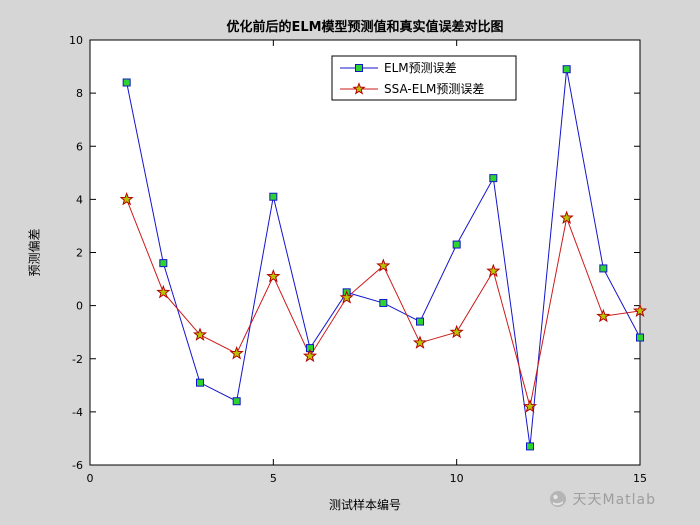 The width and height of the screenshot is (700, 525). I want to click on x-tick-label: 0, so click(90, 478).